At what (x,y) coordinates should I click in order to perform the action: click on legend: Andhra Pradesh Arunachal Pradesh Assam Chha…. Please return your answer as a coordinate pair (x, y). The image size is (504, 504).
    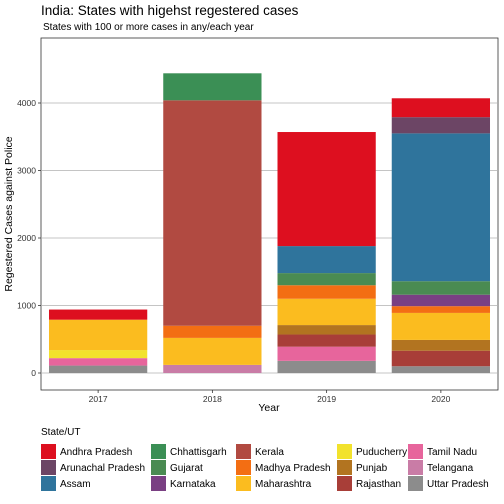
    Looking at the image, I should click on (265, 467).